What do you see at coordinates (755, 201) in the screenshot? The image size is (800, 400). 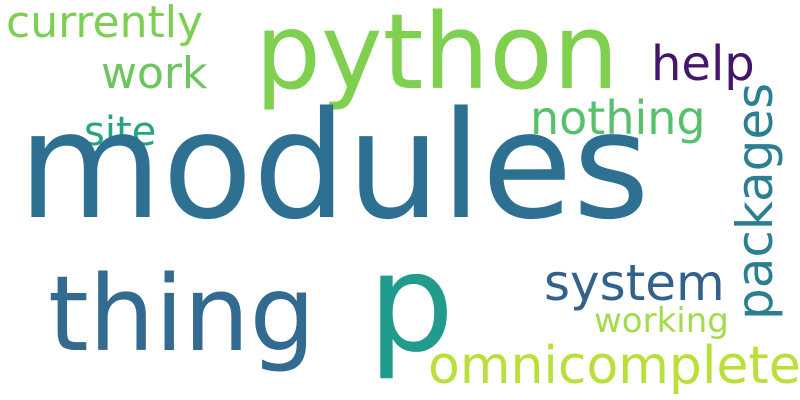 I see `word-packages: packages` at bounding box center [755, 201].